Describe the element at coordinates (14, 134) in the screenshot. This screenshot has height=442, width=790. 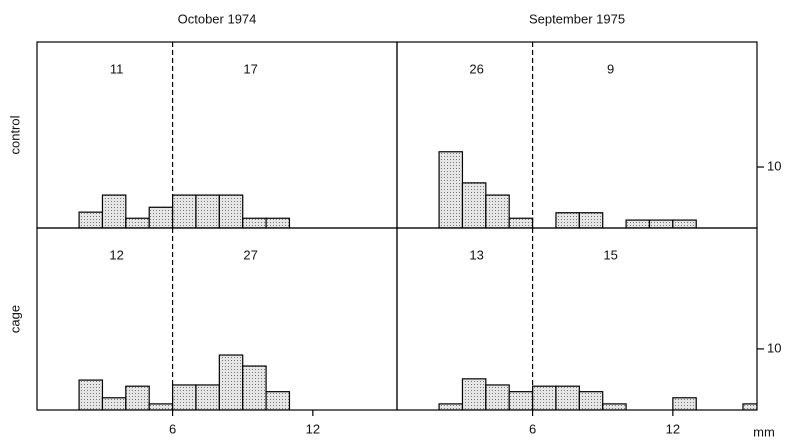
I see `row-label: control` at that location.